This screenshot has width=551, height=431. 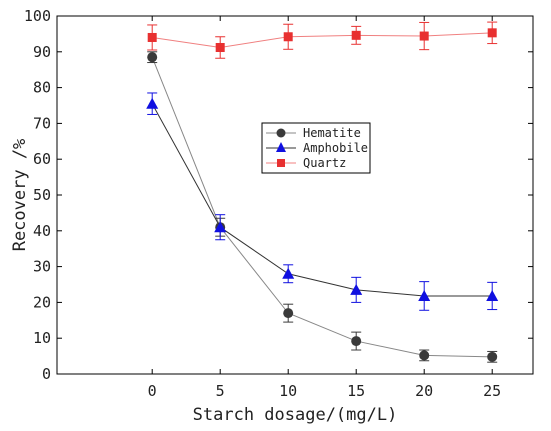 I want to click on y-tick-label: 10, so click(x=42, y=338).